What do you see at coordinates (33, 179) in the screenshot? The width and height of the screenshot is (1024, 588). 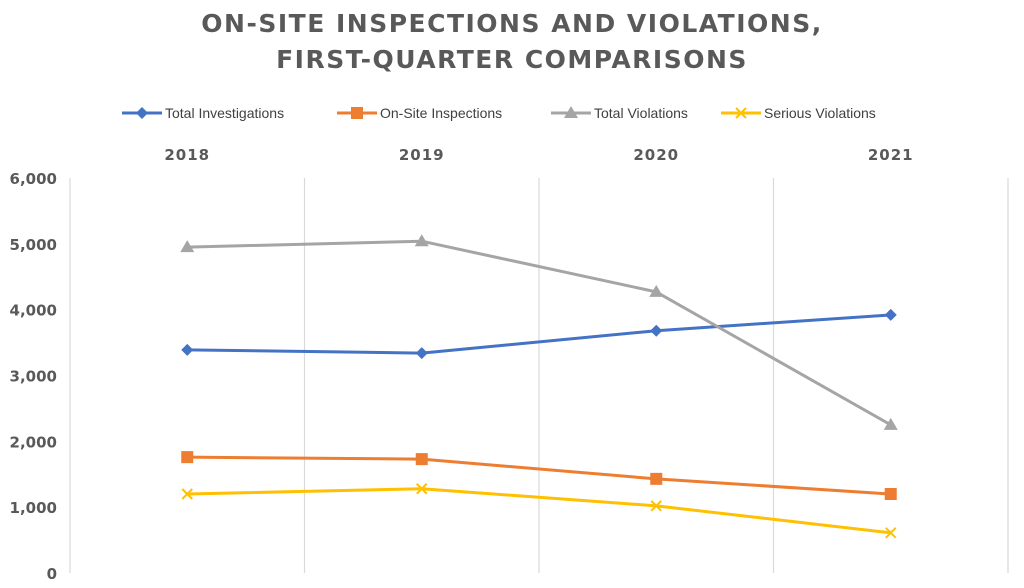 I see `y-tick-label: 6,000` at bounding box center [33, 179].